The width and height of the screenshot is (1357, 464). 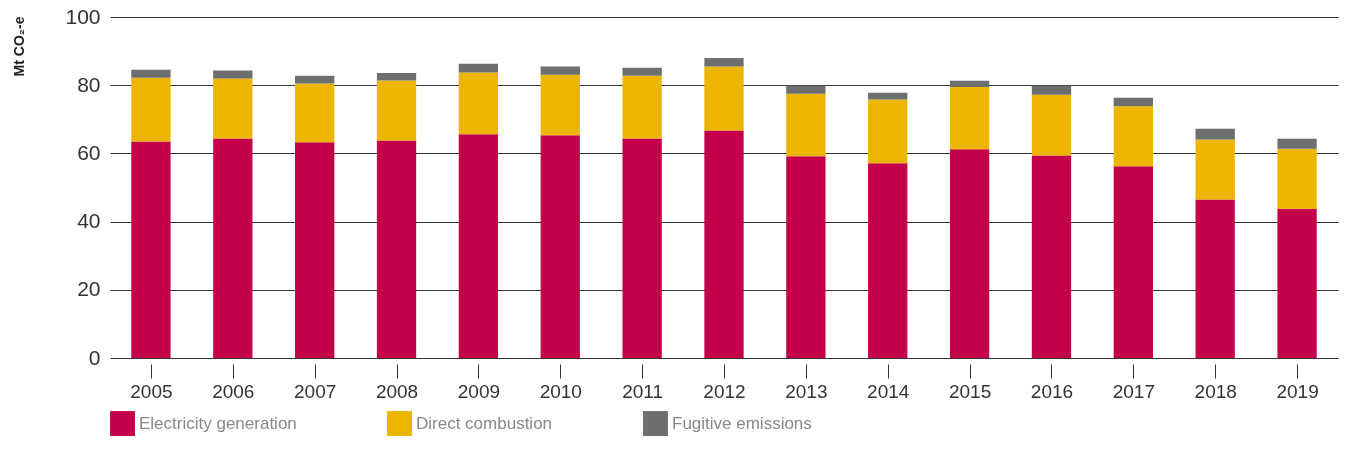 I want to click on x-tick-label: 2009, so click(x=479, y=391).